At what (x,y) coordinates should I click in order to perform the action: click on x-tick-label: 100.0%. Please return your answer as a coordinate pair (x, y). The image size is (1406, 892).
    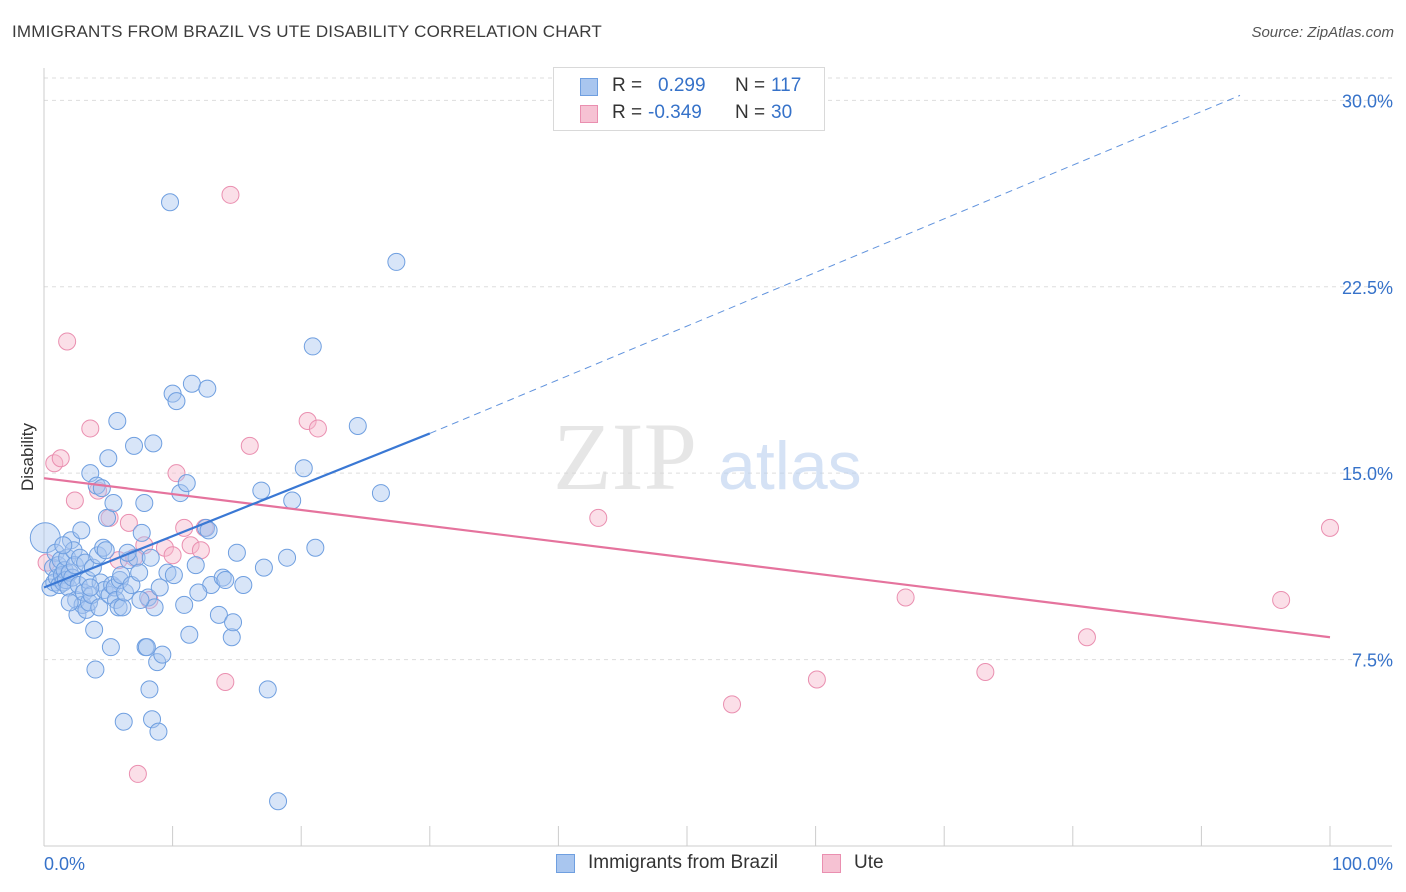
    Looking at the image, I should click on (1362, 864).